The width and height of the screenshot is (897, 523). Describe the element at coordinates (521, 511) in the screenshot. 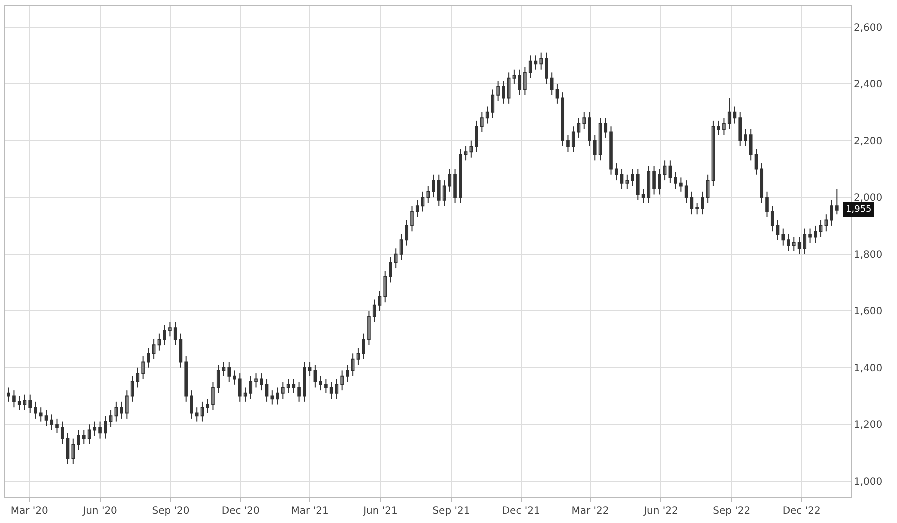

I see `x-tick-label: Dec '21` at that location.